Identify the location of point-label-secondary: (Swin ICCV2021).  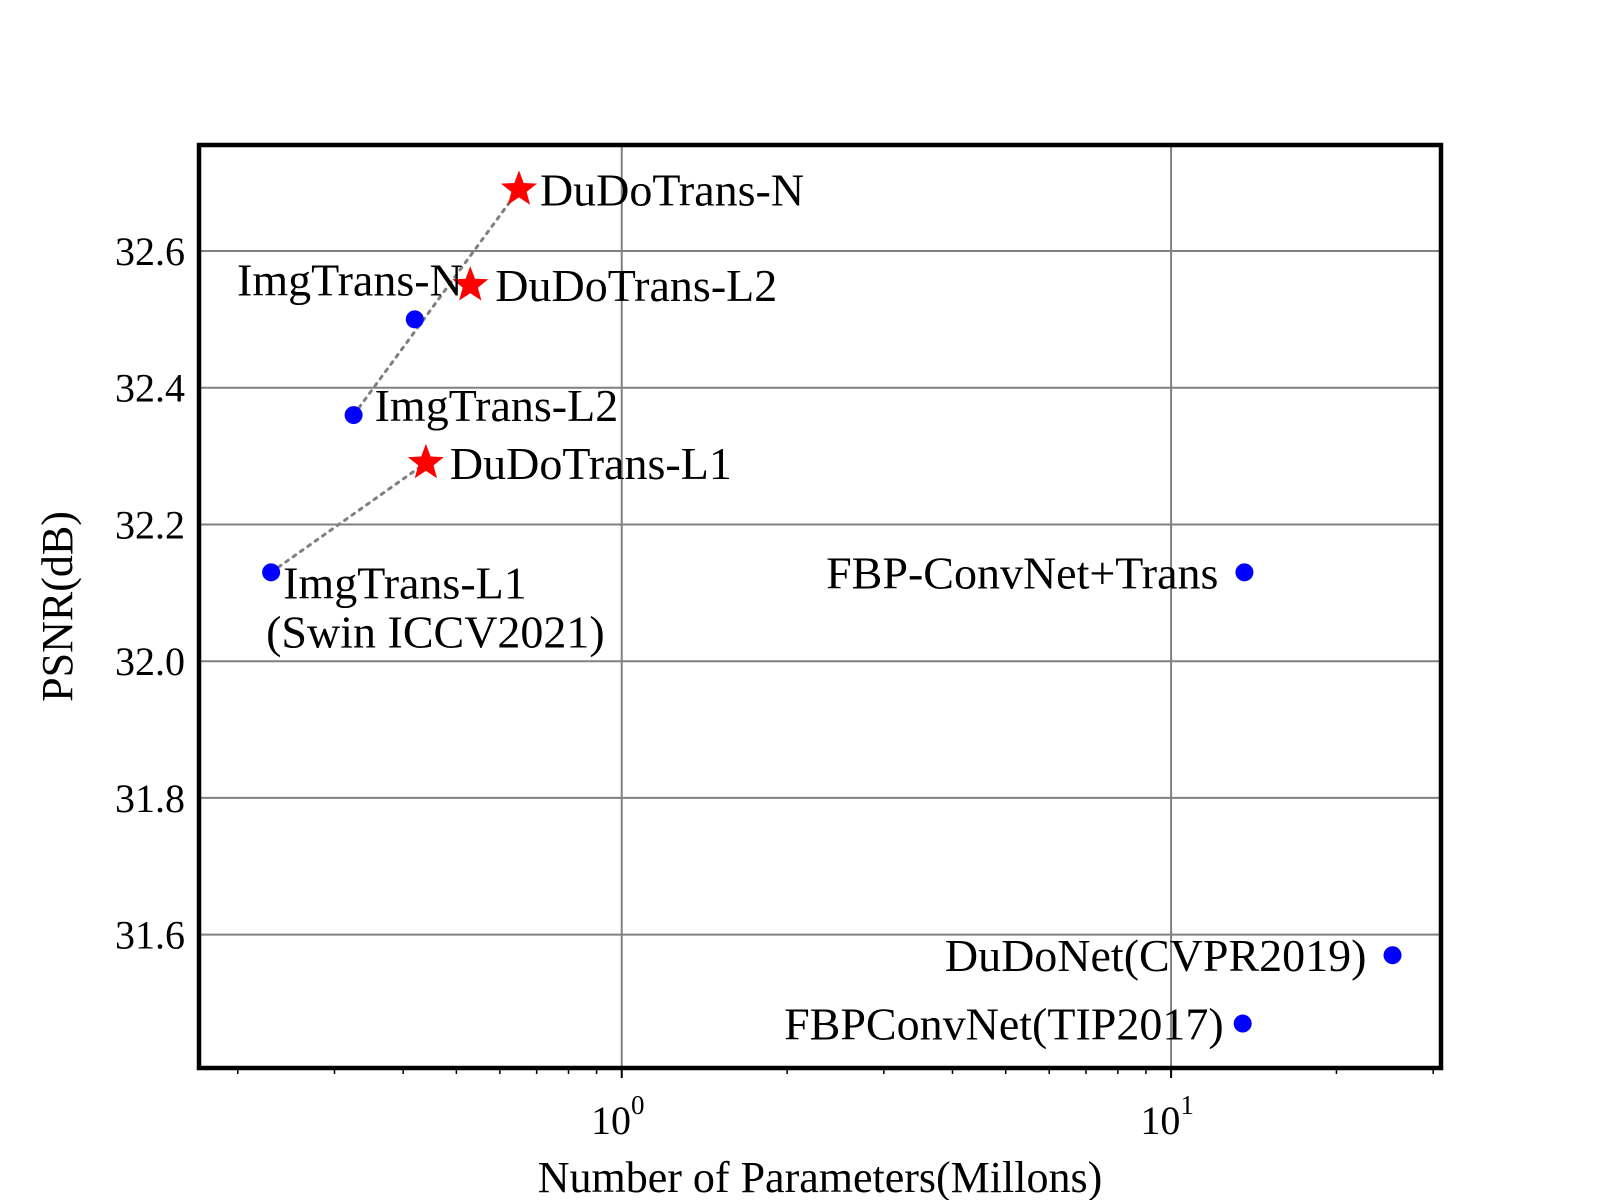
(435, 631).